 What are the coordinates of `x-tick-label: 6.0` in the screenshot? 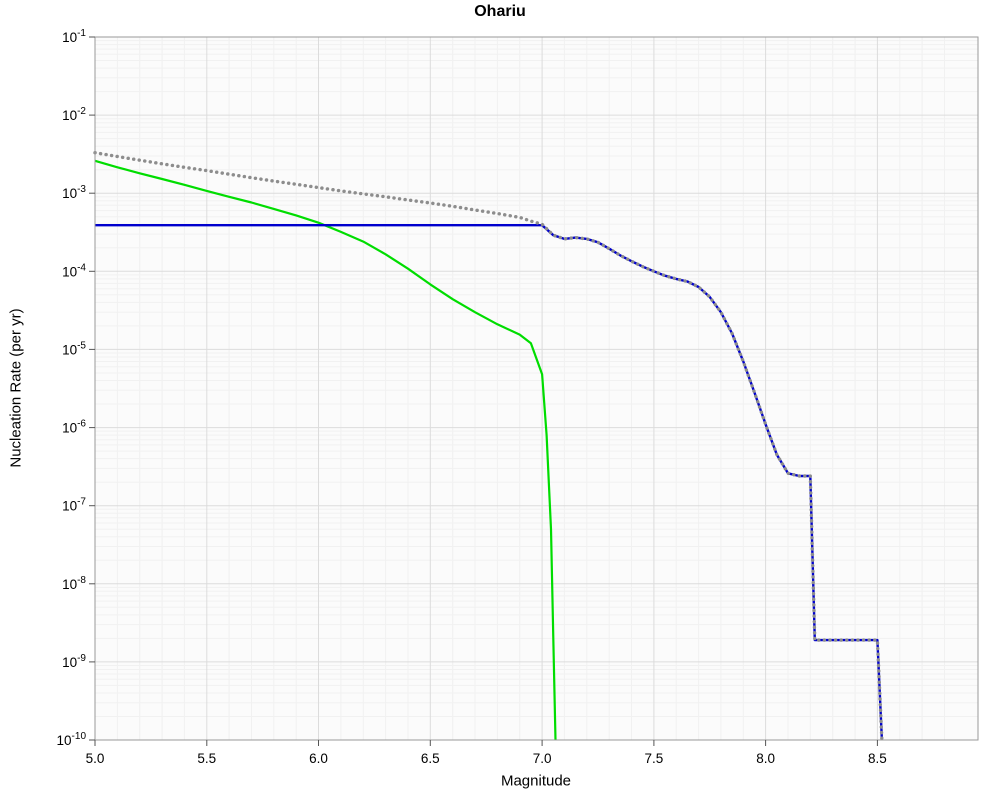 It's located at (318, 758).